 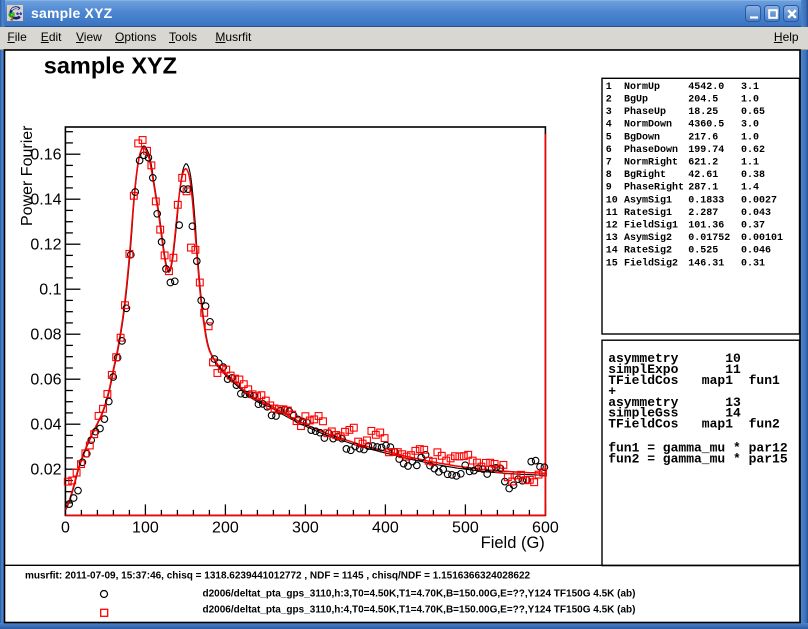 What do you see at coordinates (706, 226) in the screenshot?
I see `svg-text: 101.36` at bounding box center [706, 226].